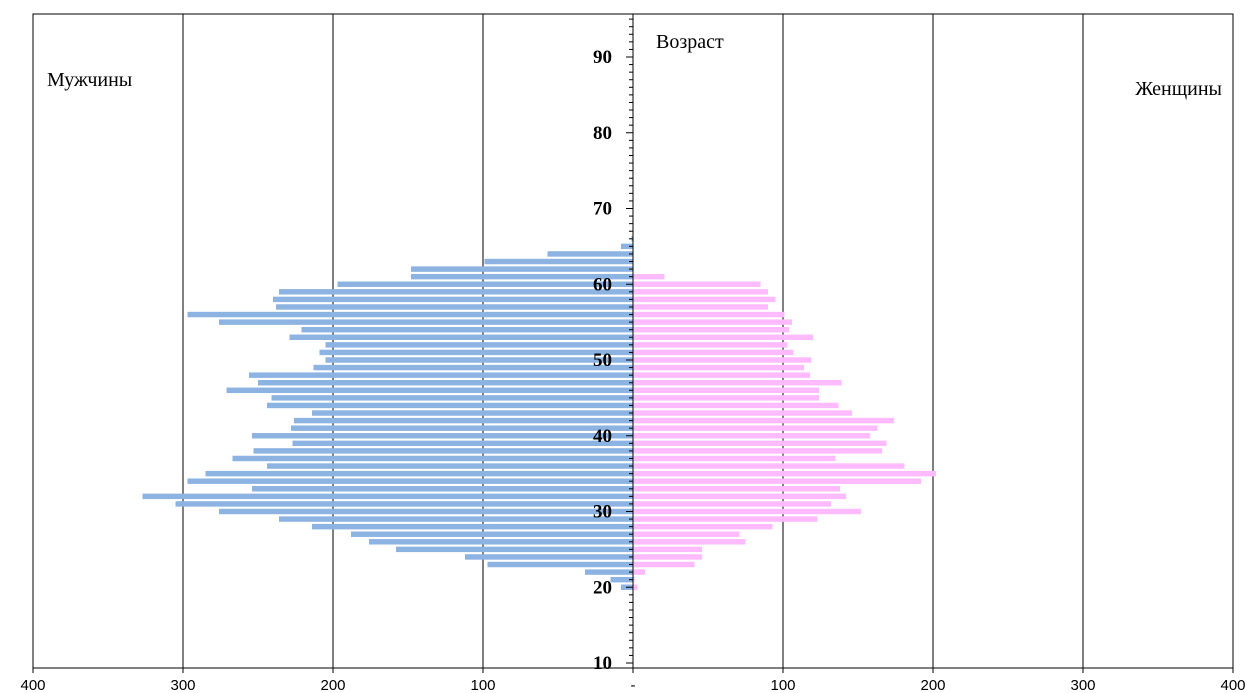  What do you see at coordinates (1232, 685) in the screenshot?
I see `x-tick-label: 400` at bounding box center [1232, 685].